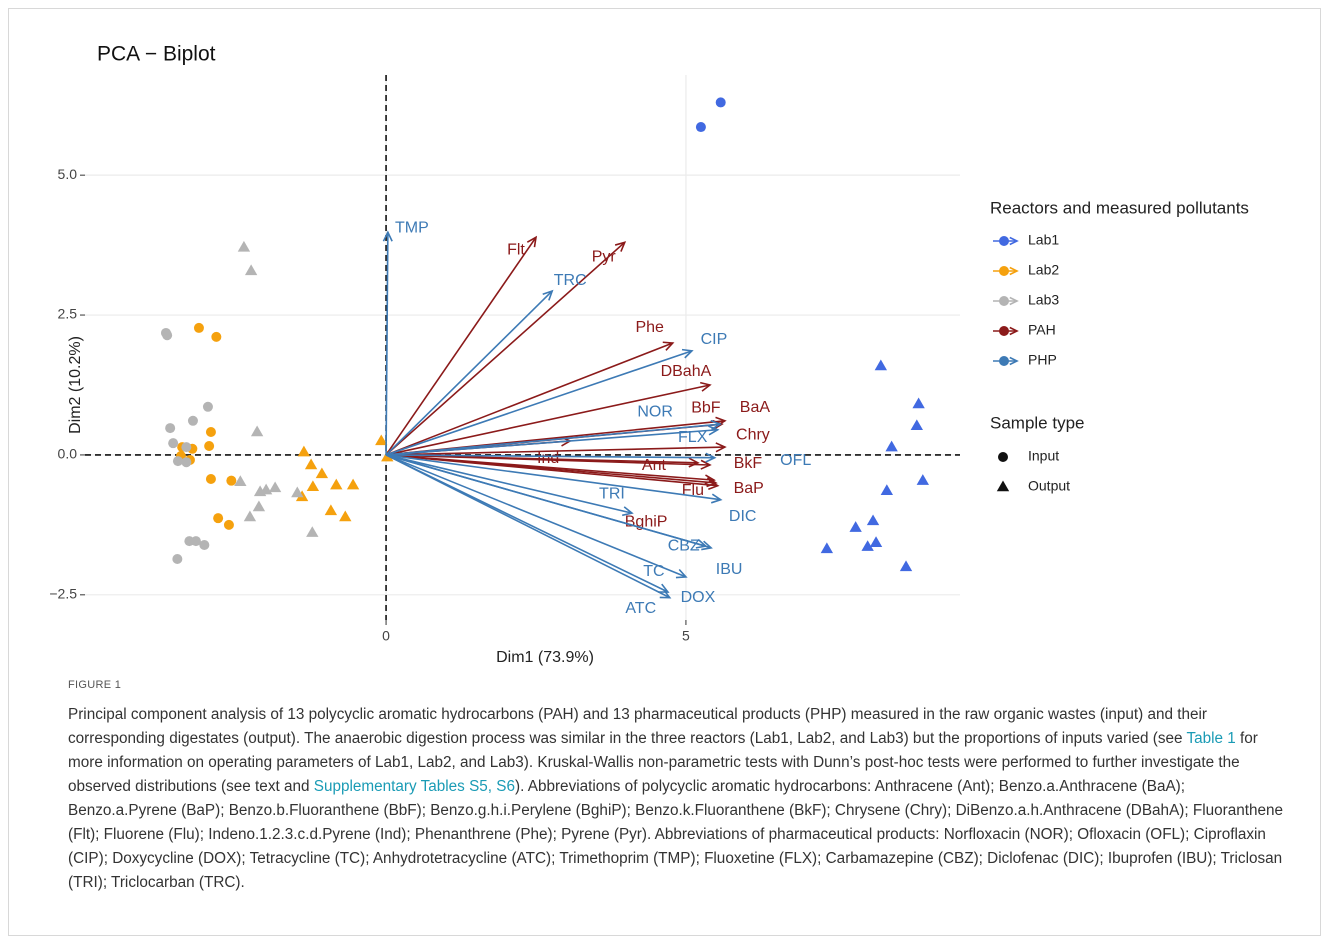 This screenshot has height=947, width=1331. What do you see at coordinates (729, 569) in the screenshot?
I see `arrow-label: IBU` at bounding box center [729, 569].